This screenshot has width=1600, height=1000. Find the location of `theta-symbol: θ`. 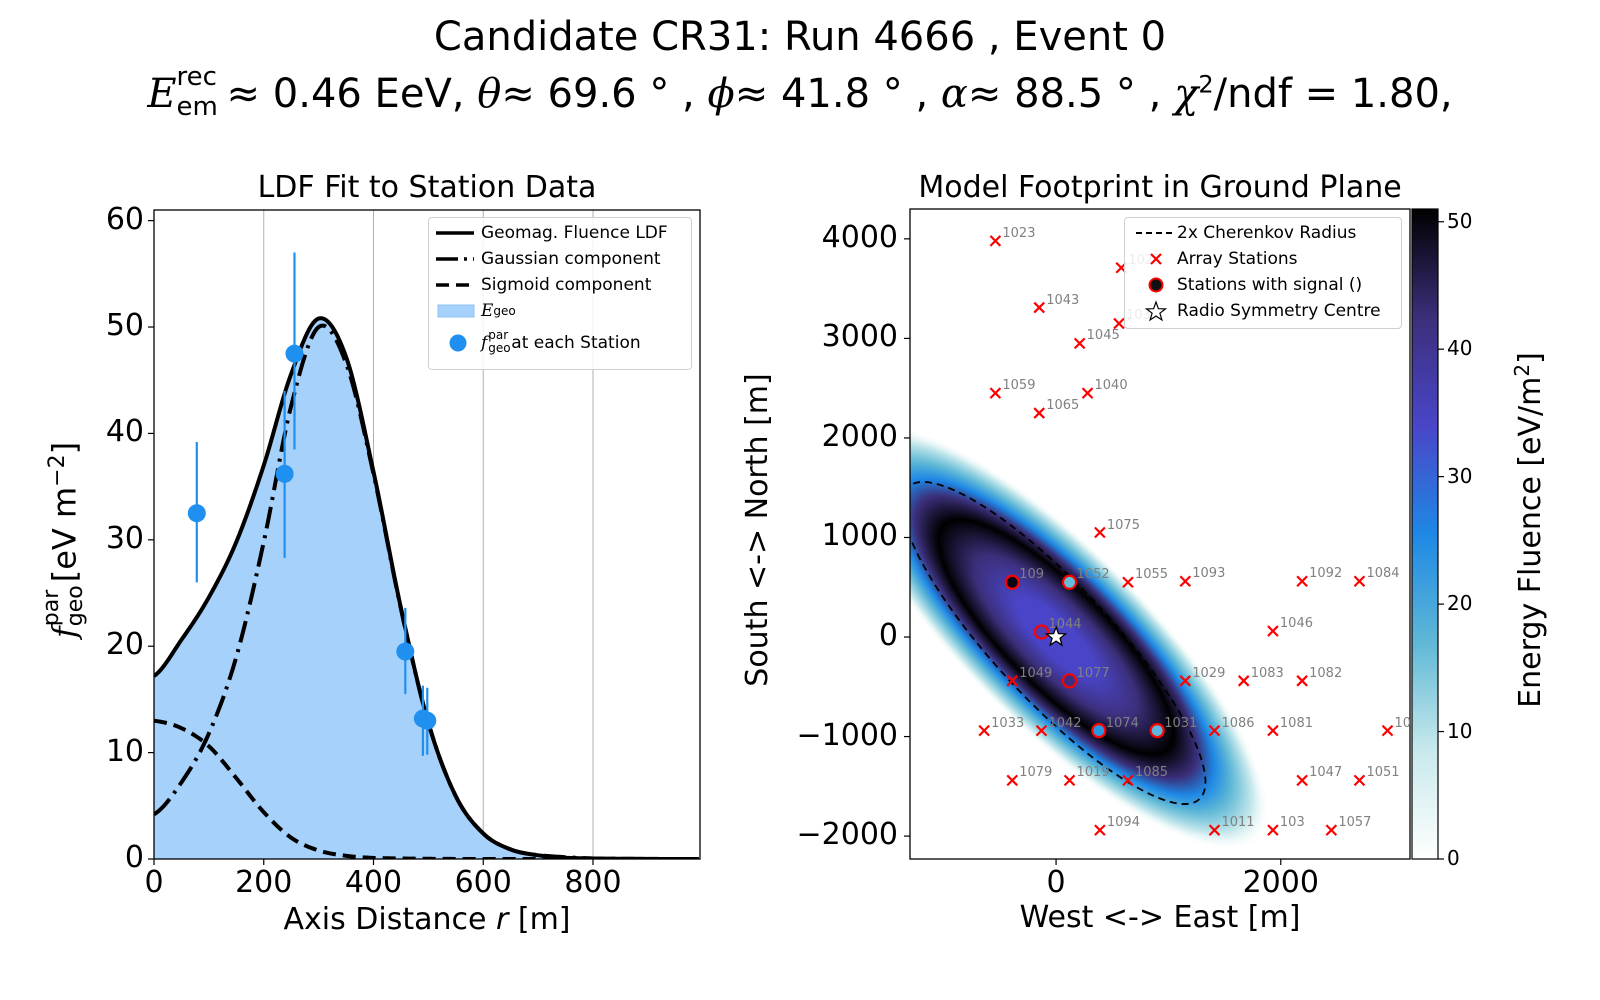

theta-symbol: θ is located at coordinates (489, 94).